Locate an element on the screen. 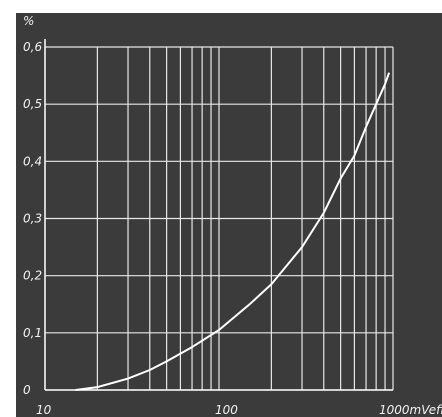 The height and width of the screenshot is (417, 442). x-tick-label: 1000mVeff is located at coordinates (410, 410).